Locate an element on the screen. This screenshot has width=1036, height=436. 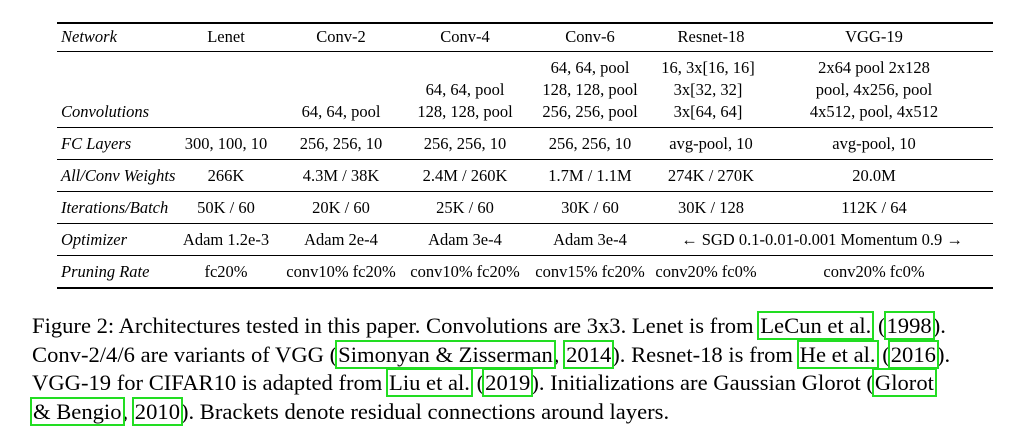
opt-conv6: Adam 3e-4 is located at coordinates (590, 239).